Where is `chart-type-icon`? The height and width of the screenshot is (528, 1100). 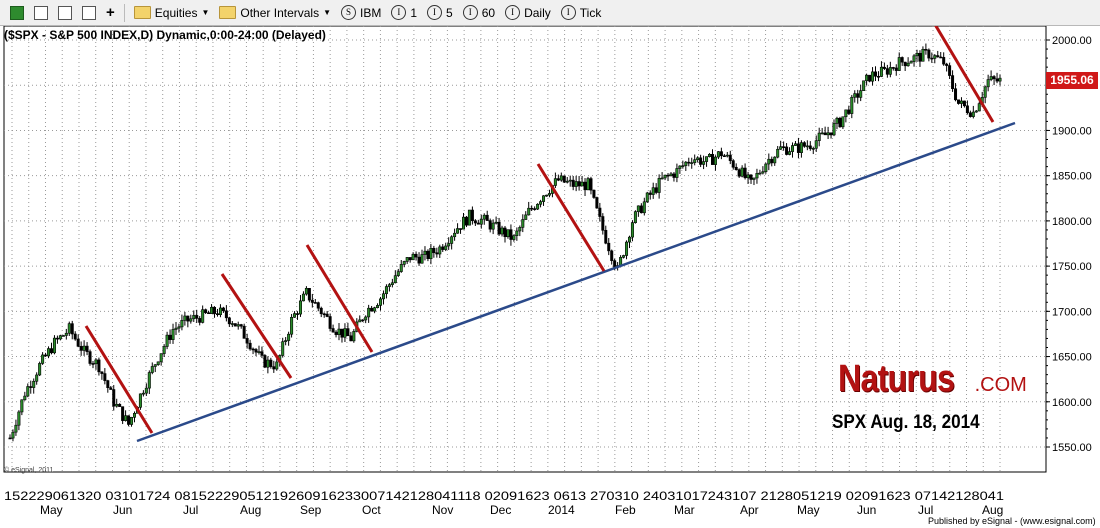 chart-type-icon is located at coordinates (17, 13).